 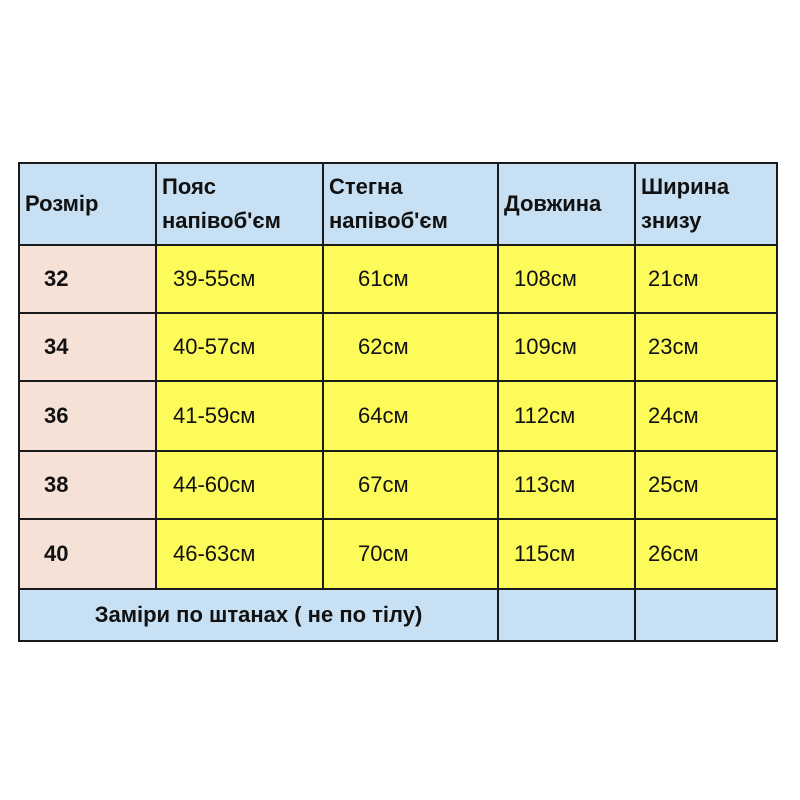 What do you see at coordinates (706, 204) in the screenshot?
I see `header-bottom-width: Ширина знизу` at bounding box center [706, 204].